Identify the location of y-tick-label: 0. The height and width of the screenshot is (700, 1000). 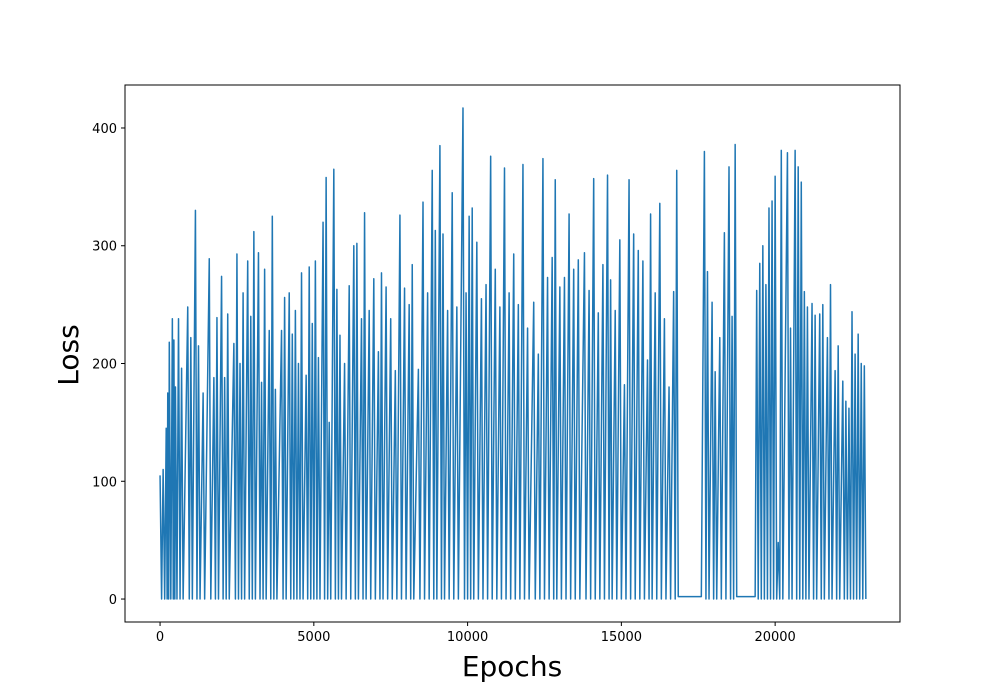
(113, 600).